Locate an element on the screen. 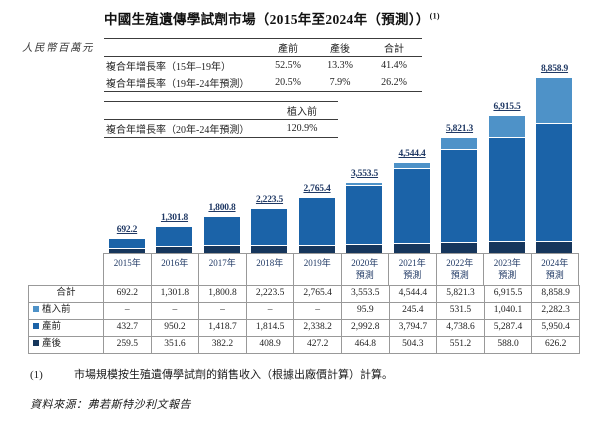 The width and height of the screenshot is (600, 424). data-table-cell: 4,544.4 is located at coordinates (414, 294).